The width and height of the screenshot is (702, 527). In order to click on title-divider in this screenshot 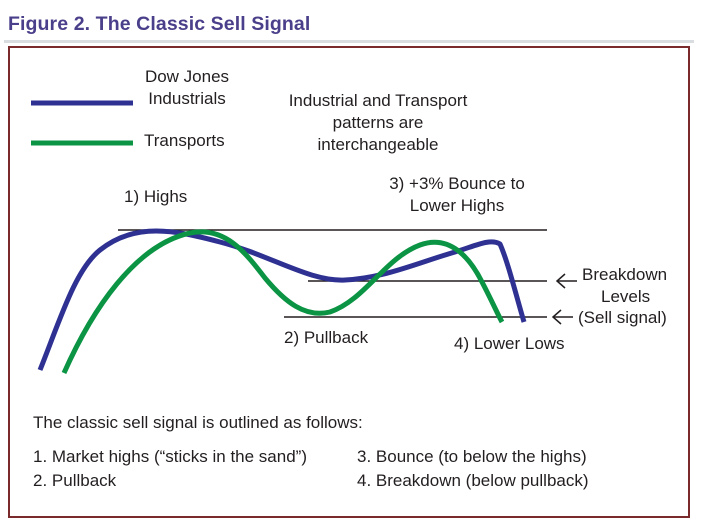, I will do `click(349, 41)`.